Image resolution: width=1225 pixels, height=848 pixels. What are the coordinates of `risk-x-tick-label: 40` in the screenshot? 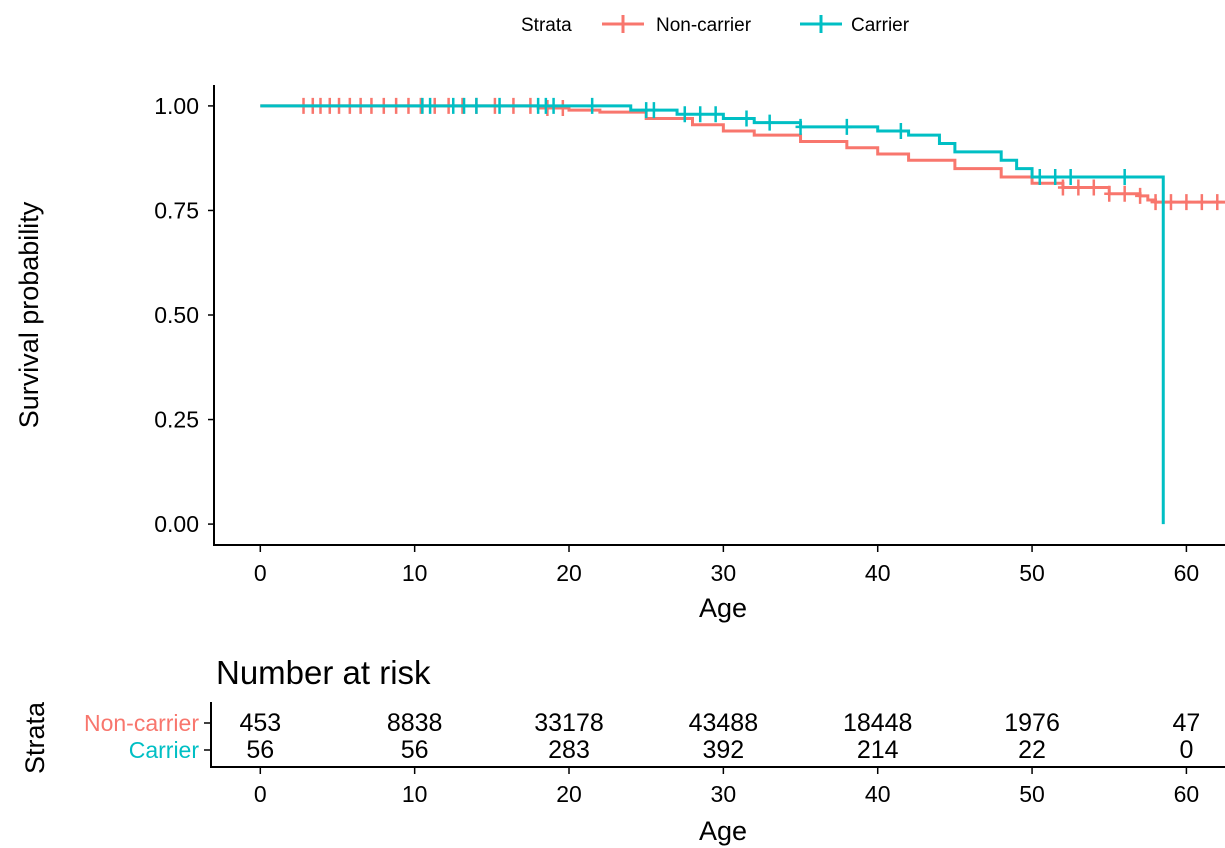 It's located at (878, 794).